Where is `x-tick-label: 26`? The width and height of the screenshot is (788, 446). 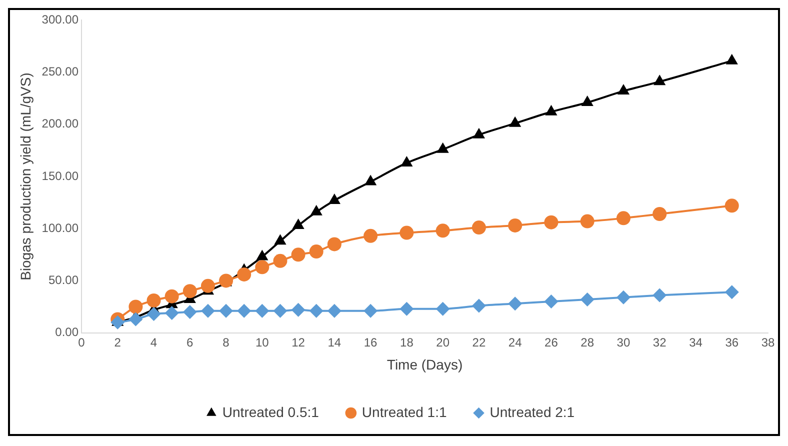
x-tick-label: 26 is located at coordinates (551, 342).